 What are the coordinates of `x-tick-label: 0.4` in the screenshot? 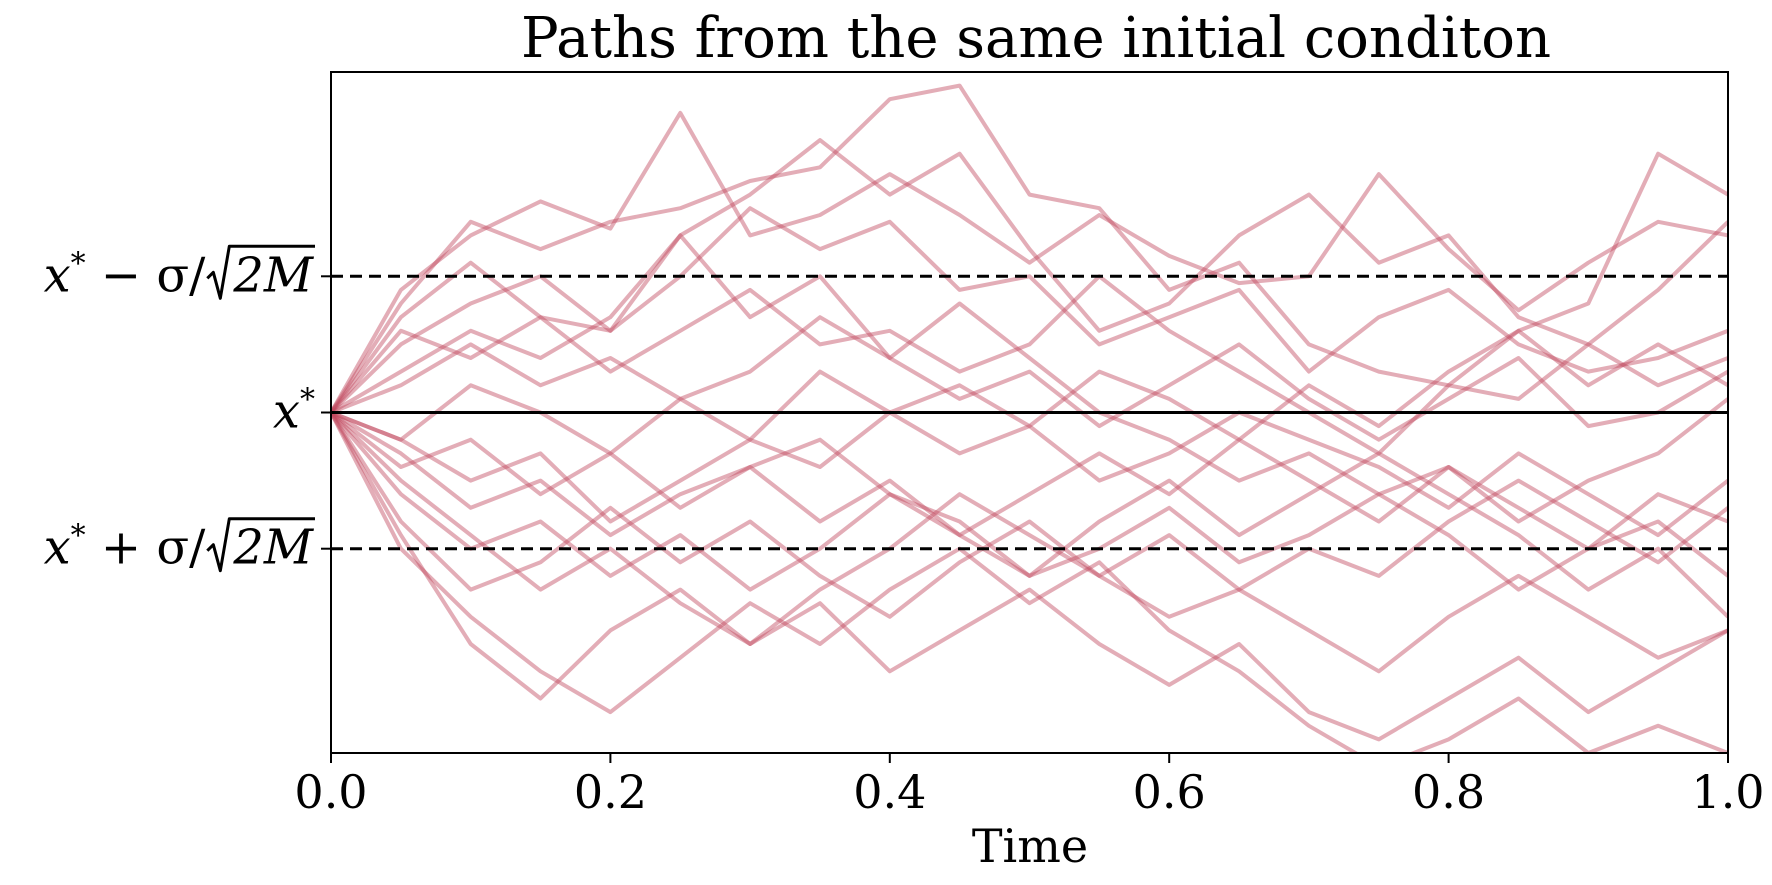 It's located at (889, 792).